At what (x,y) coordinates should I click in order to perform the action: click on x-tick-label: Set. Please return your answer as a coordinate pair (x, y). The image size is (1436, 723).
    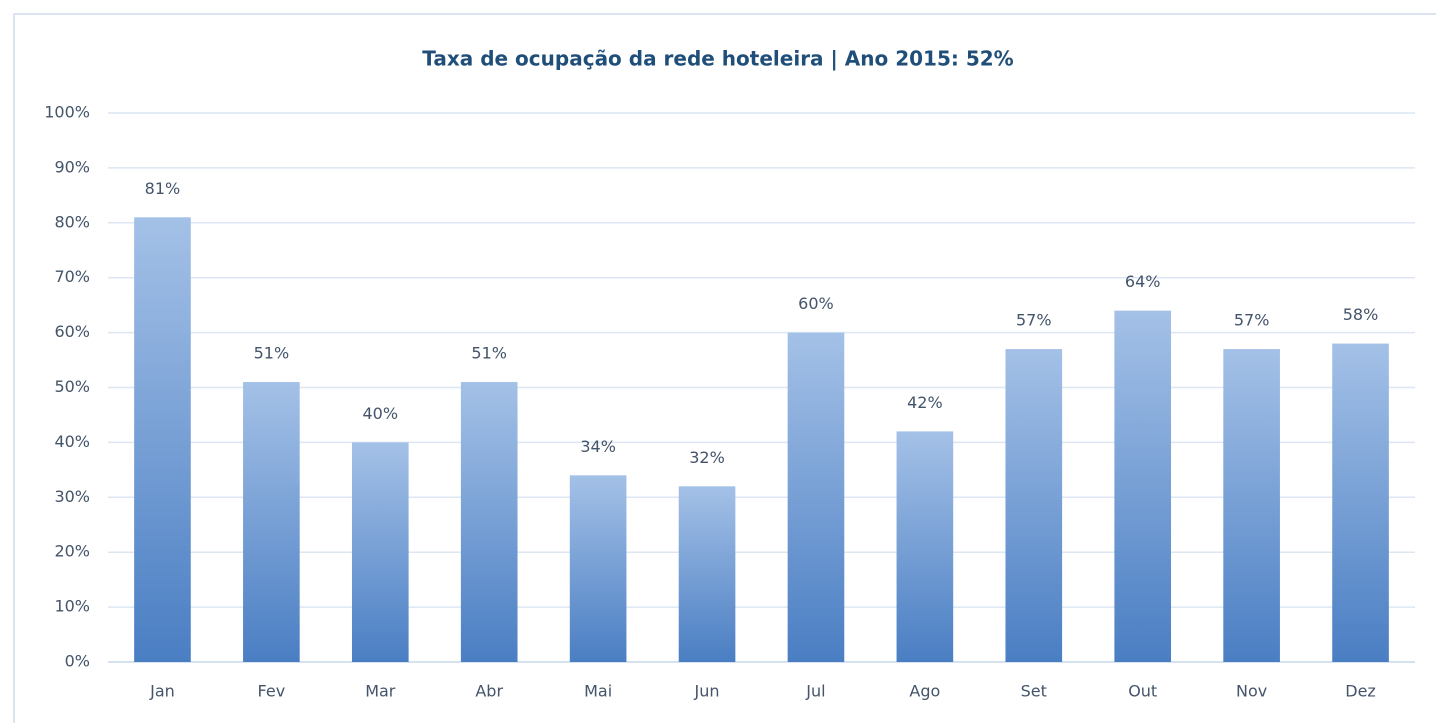
    Looking at the image, I should click on (1034, 691).